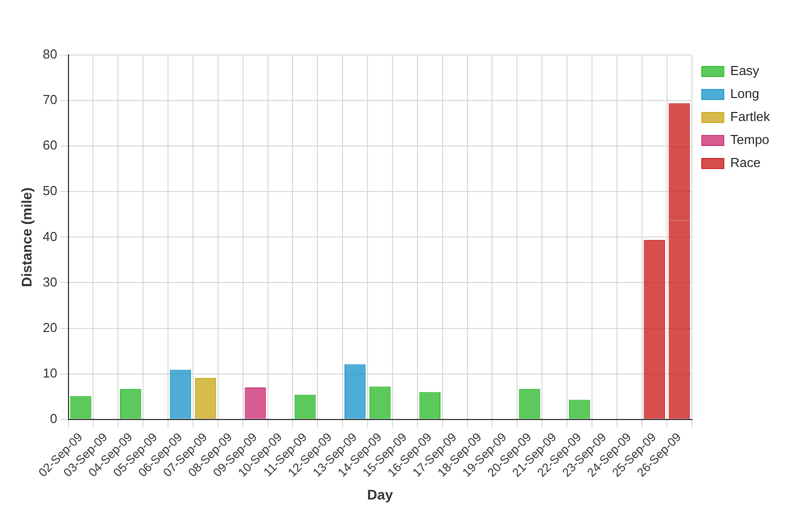 Image resolution: width=800 pixels, height=516 pixels. What do you see at coordinates (745, 70) in the screenshot?
I see `legend-label: Easy` at bounding box center [745, 70].